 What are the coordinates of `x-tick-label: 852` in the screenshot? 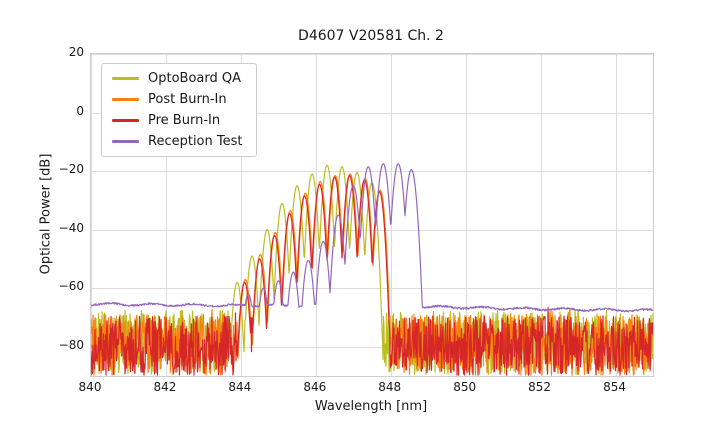 It's located at (540, 387).